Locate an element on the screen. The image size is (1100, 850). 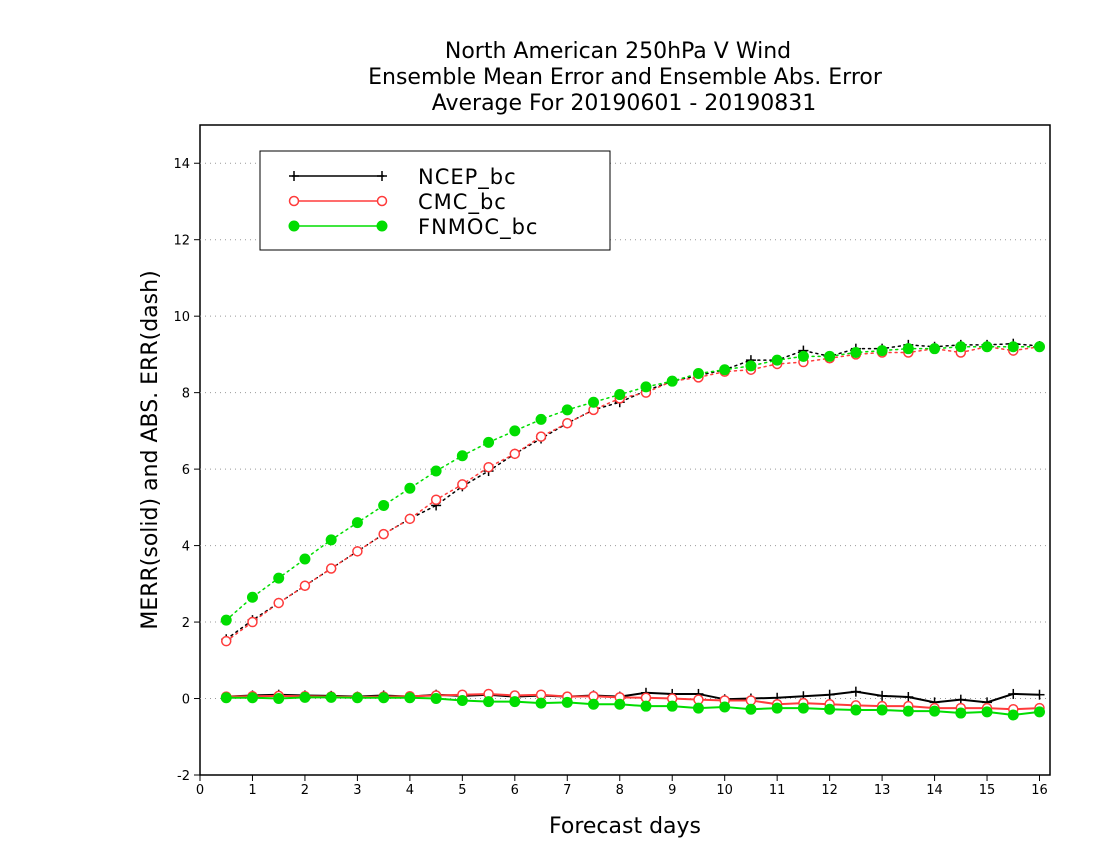
x-tick-label: 15 is located at coordinates (987, 790).